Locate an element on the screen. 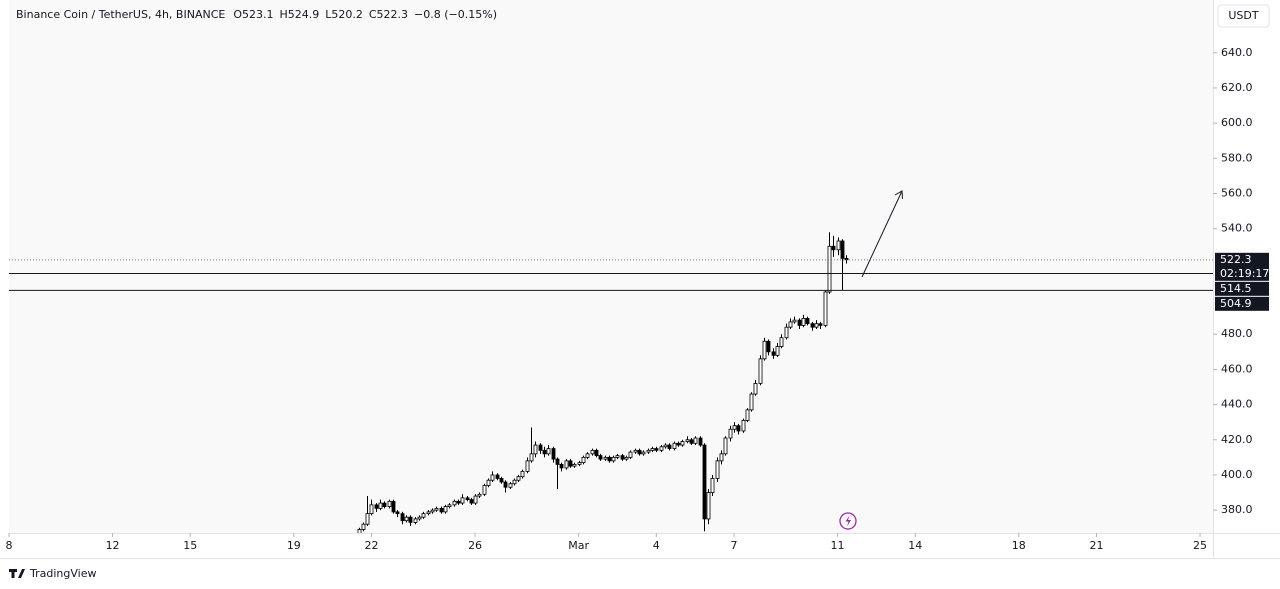  price-label-box is located at coordinates (1242, 288).